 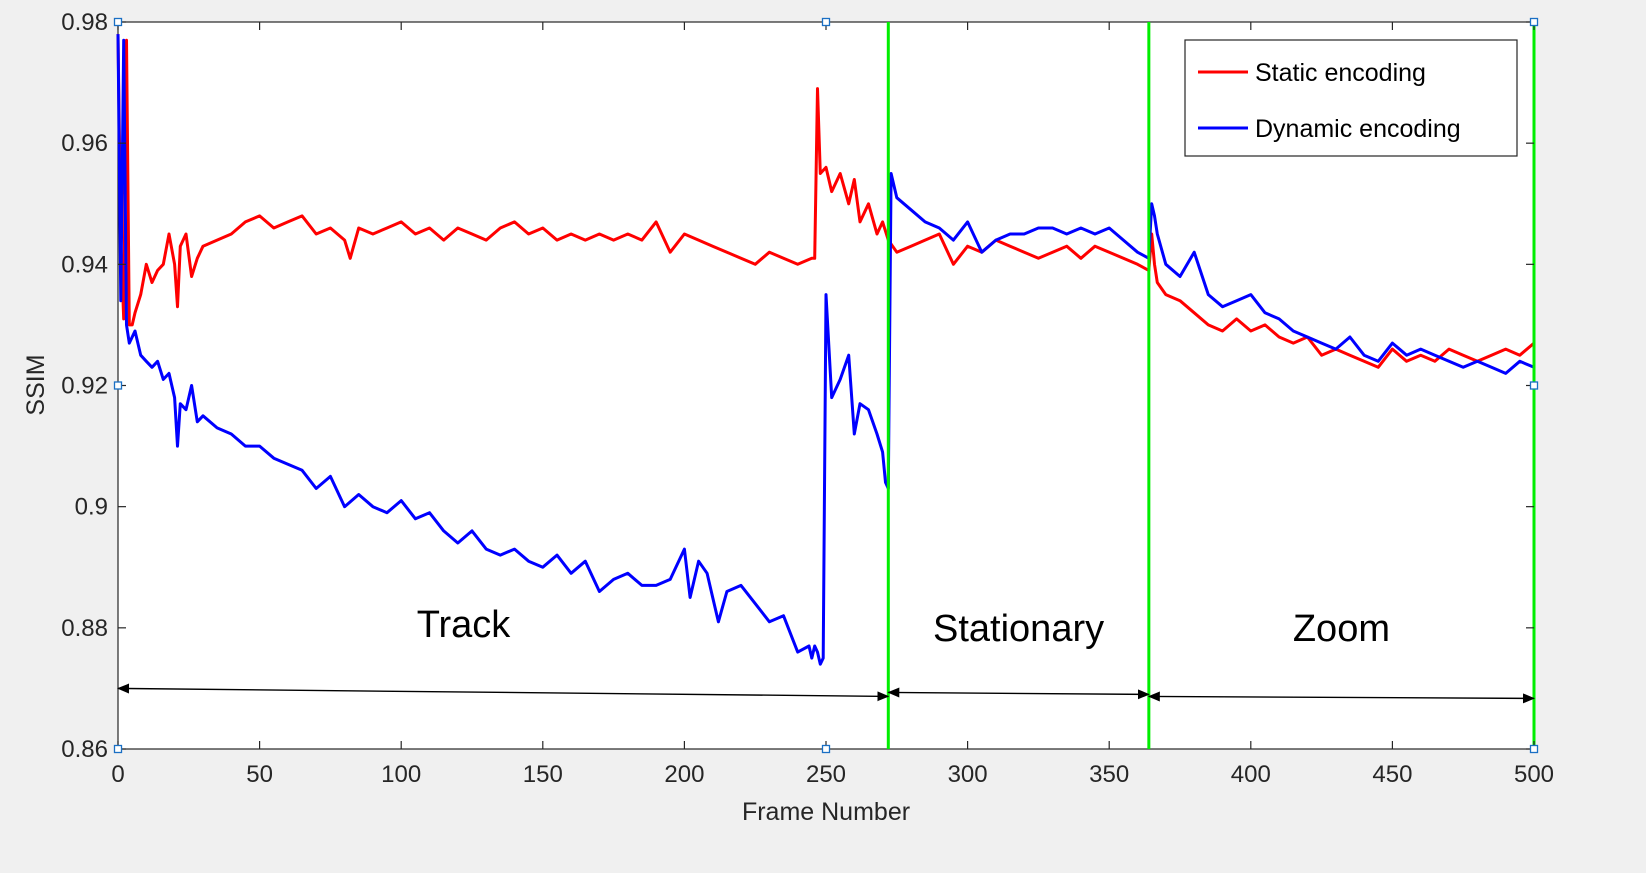 I want to click on x-tick-label: 200, so click(x=684, y=774).